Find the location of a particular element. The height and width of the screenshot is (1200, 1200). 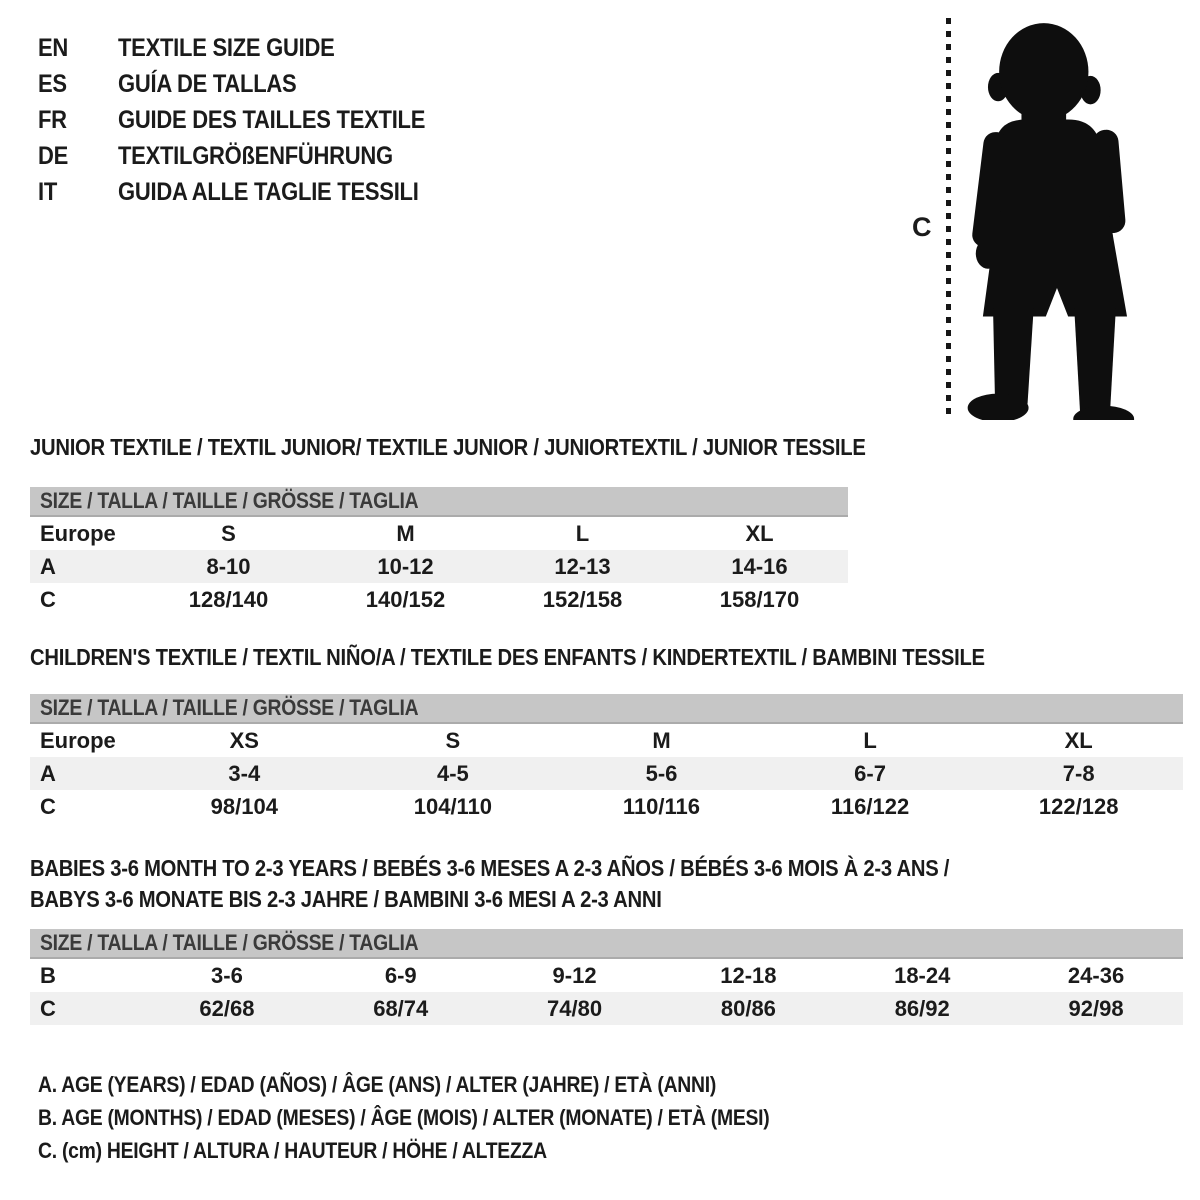

table-cell: 18-24 is located at coordinates (922, 975).